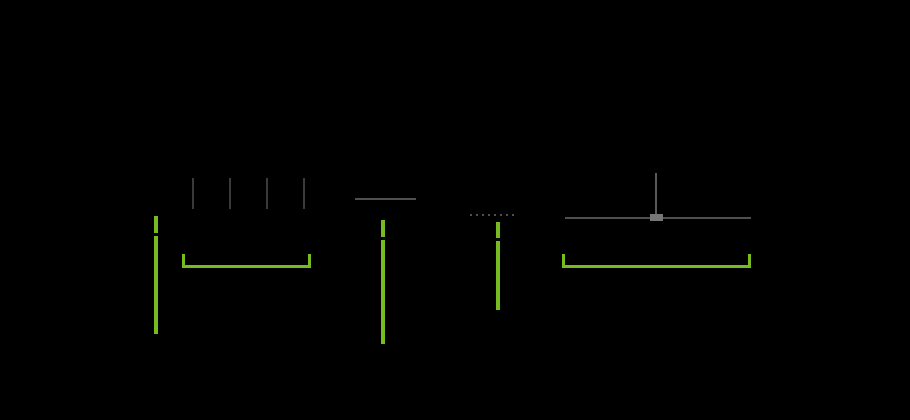  What do you see at coordinates (498, 230) in the screenshot?
I see `green-marker-right-dash-a` at bounding box center [498, 230].